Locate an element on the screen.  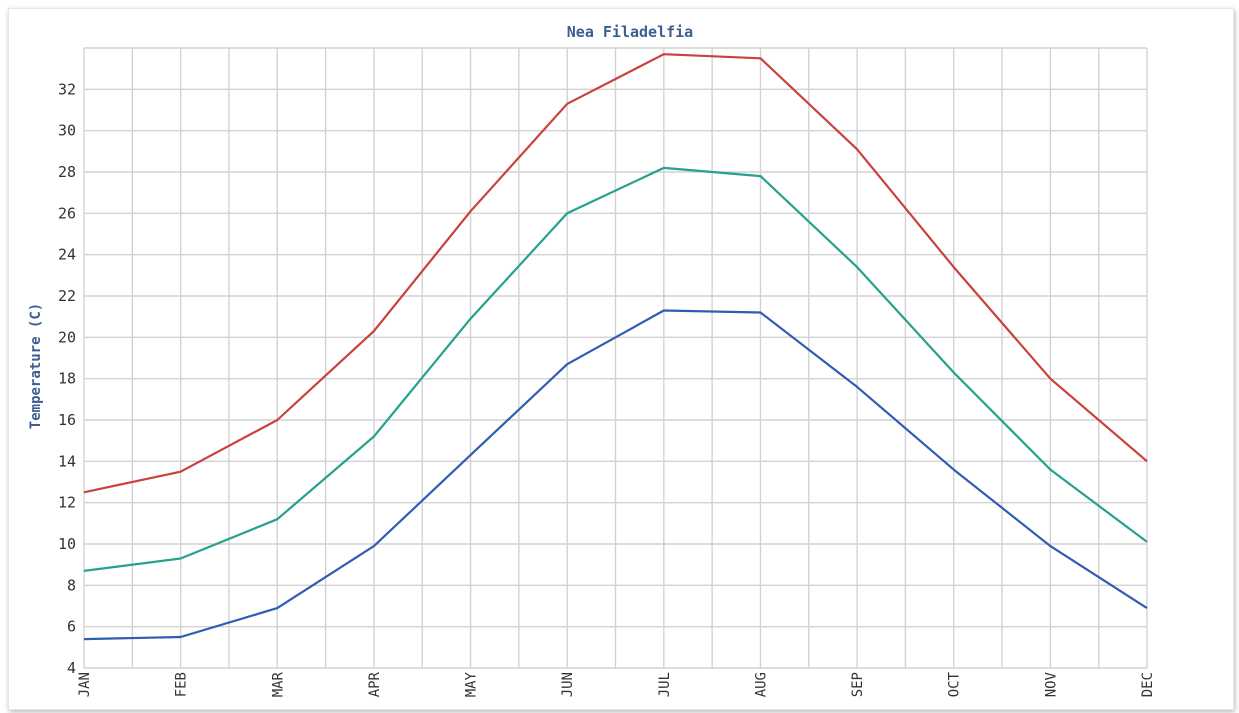
x-tick-label: APR is located at coordinates (375, 684).